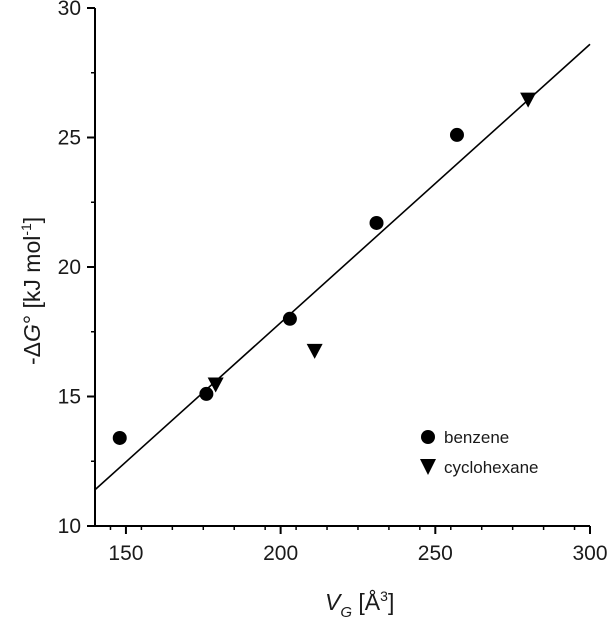 The height and width of the screenshot is (622, 607). What do you see at coordinates (32, 220) in the screenshot?
I see `y-axis-unit-close: ]` at bounding box center [32, 220].